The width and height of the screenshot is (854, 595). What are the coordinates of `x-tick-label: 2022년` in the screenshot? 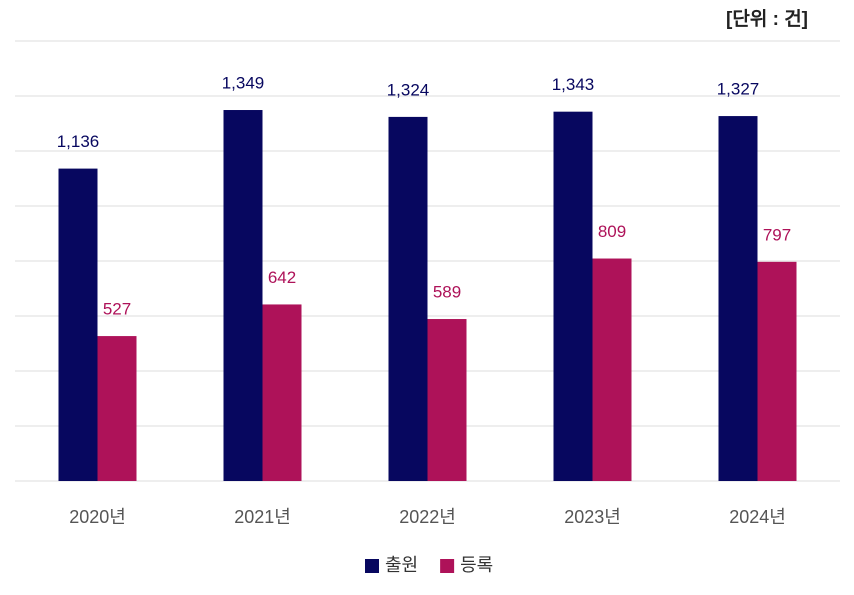 It's located at (427, 517).